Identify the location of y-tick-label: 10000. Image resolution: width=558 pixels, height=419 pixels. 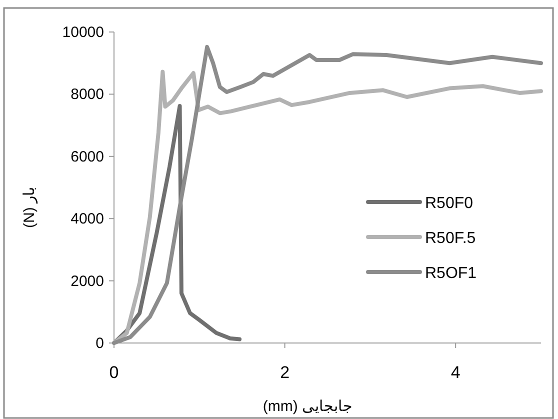
(83, 32).